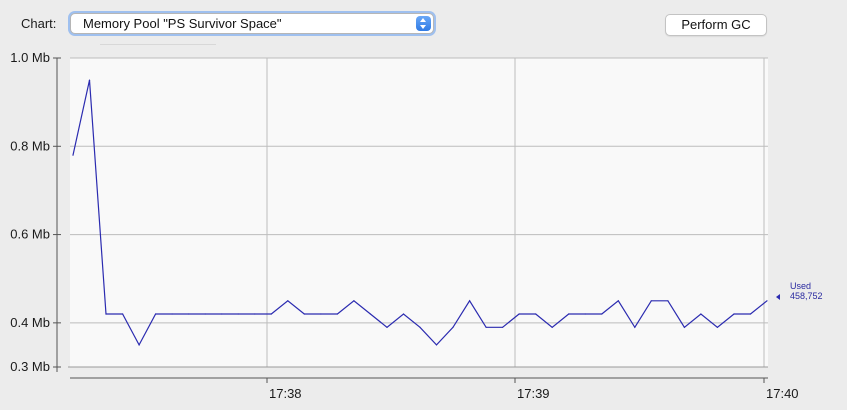 The image size is (847, 410). I want to click on x-tick-label: 17:39, so click(533, 393).